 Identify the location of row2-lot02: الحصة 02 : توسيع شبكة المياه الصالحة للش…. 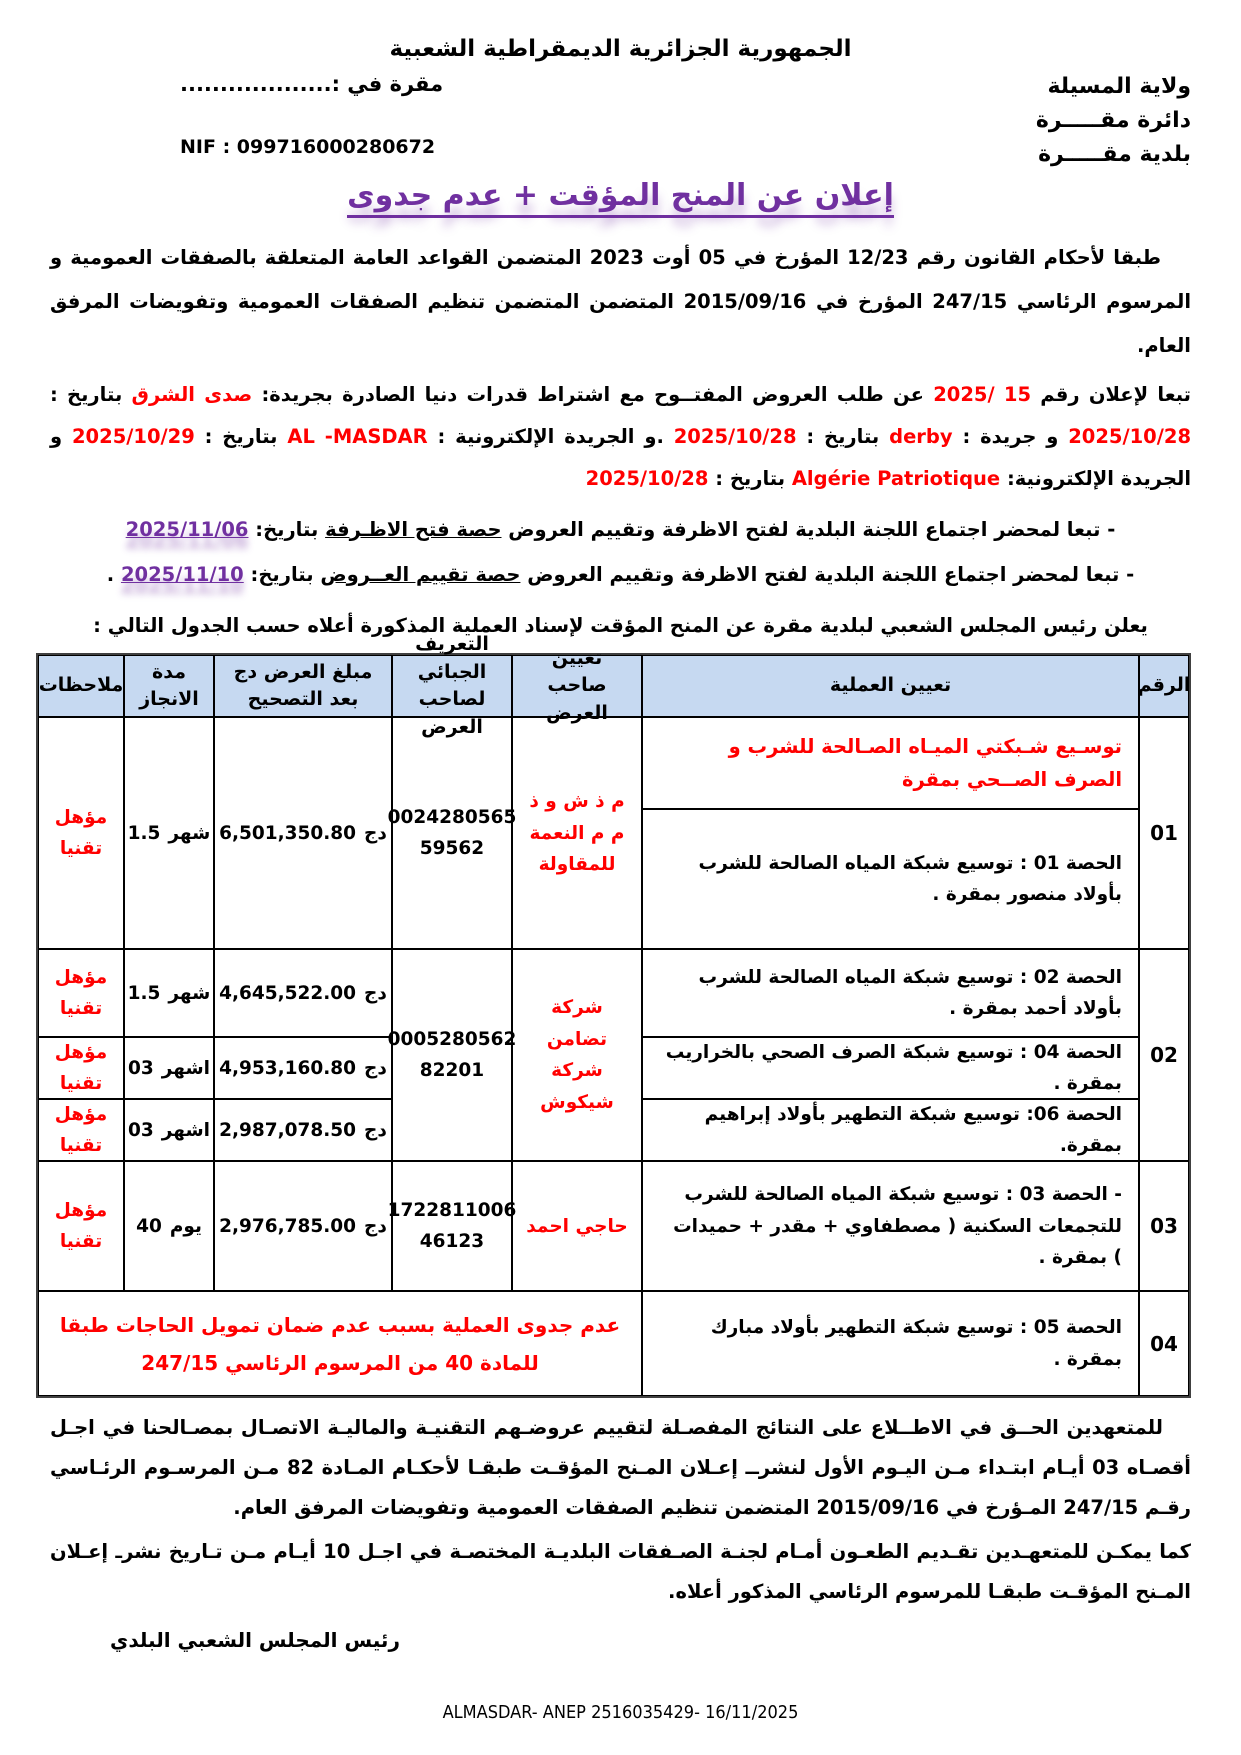
(890, 993).